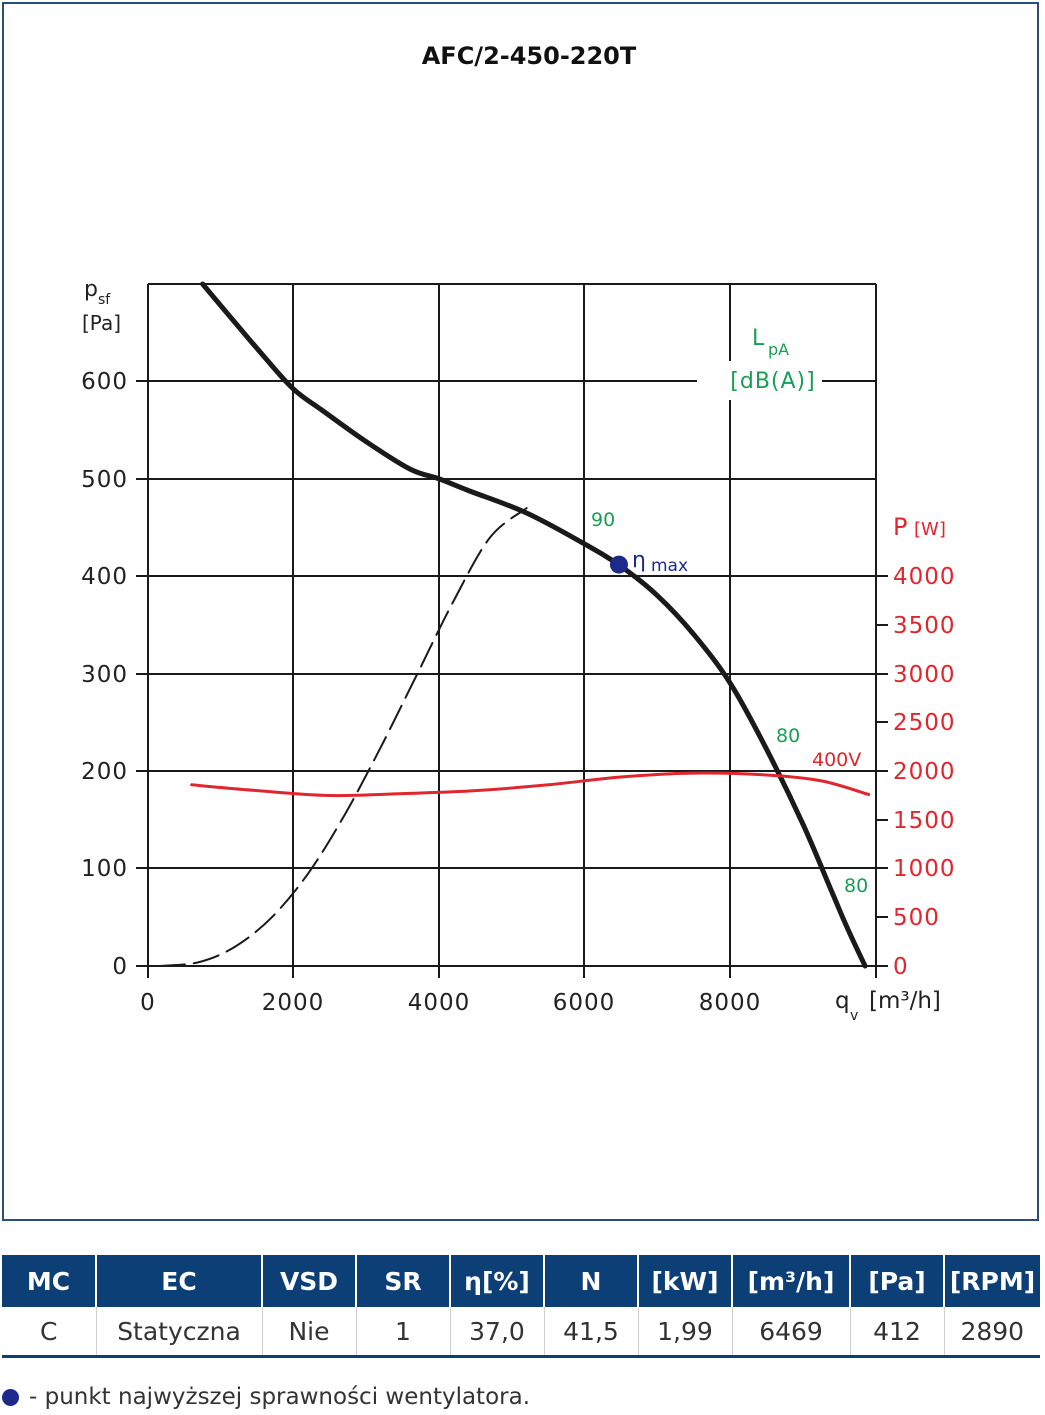 The height and width of the screenshot is (1415, 1045). I want to click on chart-title: AFC/2-450-220T, so click(529, 56).